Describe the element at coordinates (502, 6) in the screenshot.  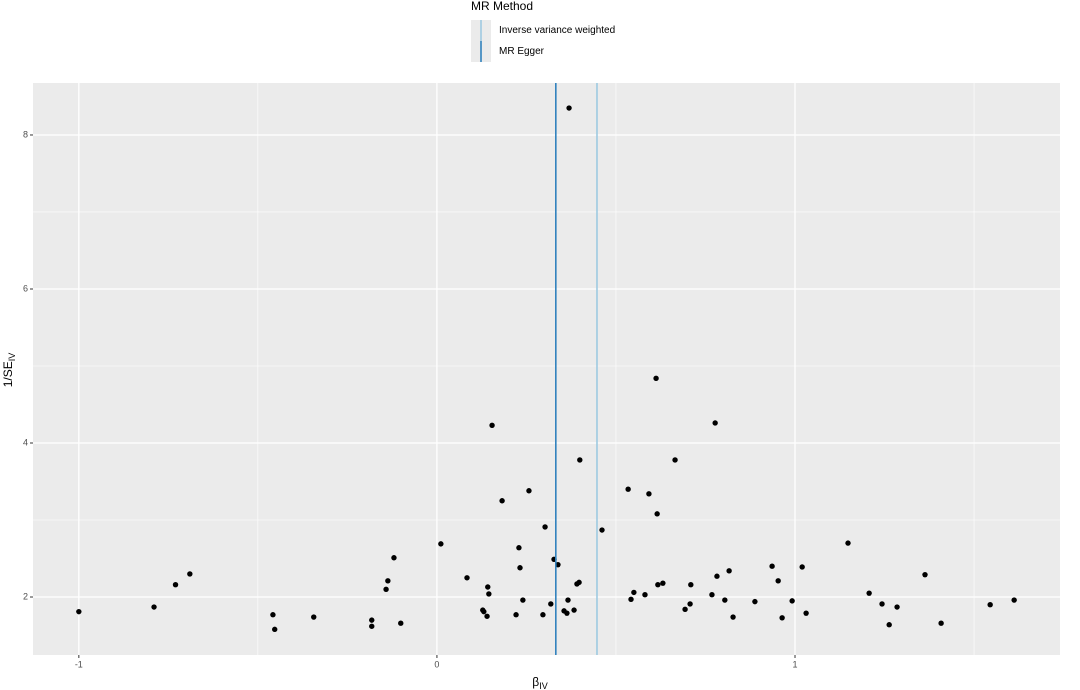
I see `legend-title: MR Method` at that location.